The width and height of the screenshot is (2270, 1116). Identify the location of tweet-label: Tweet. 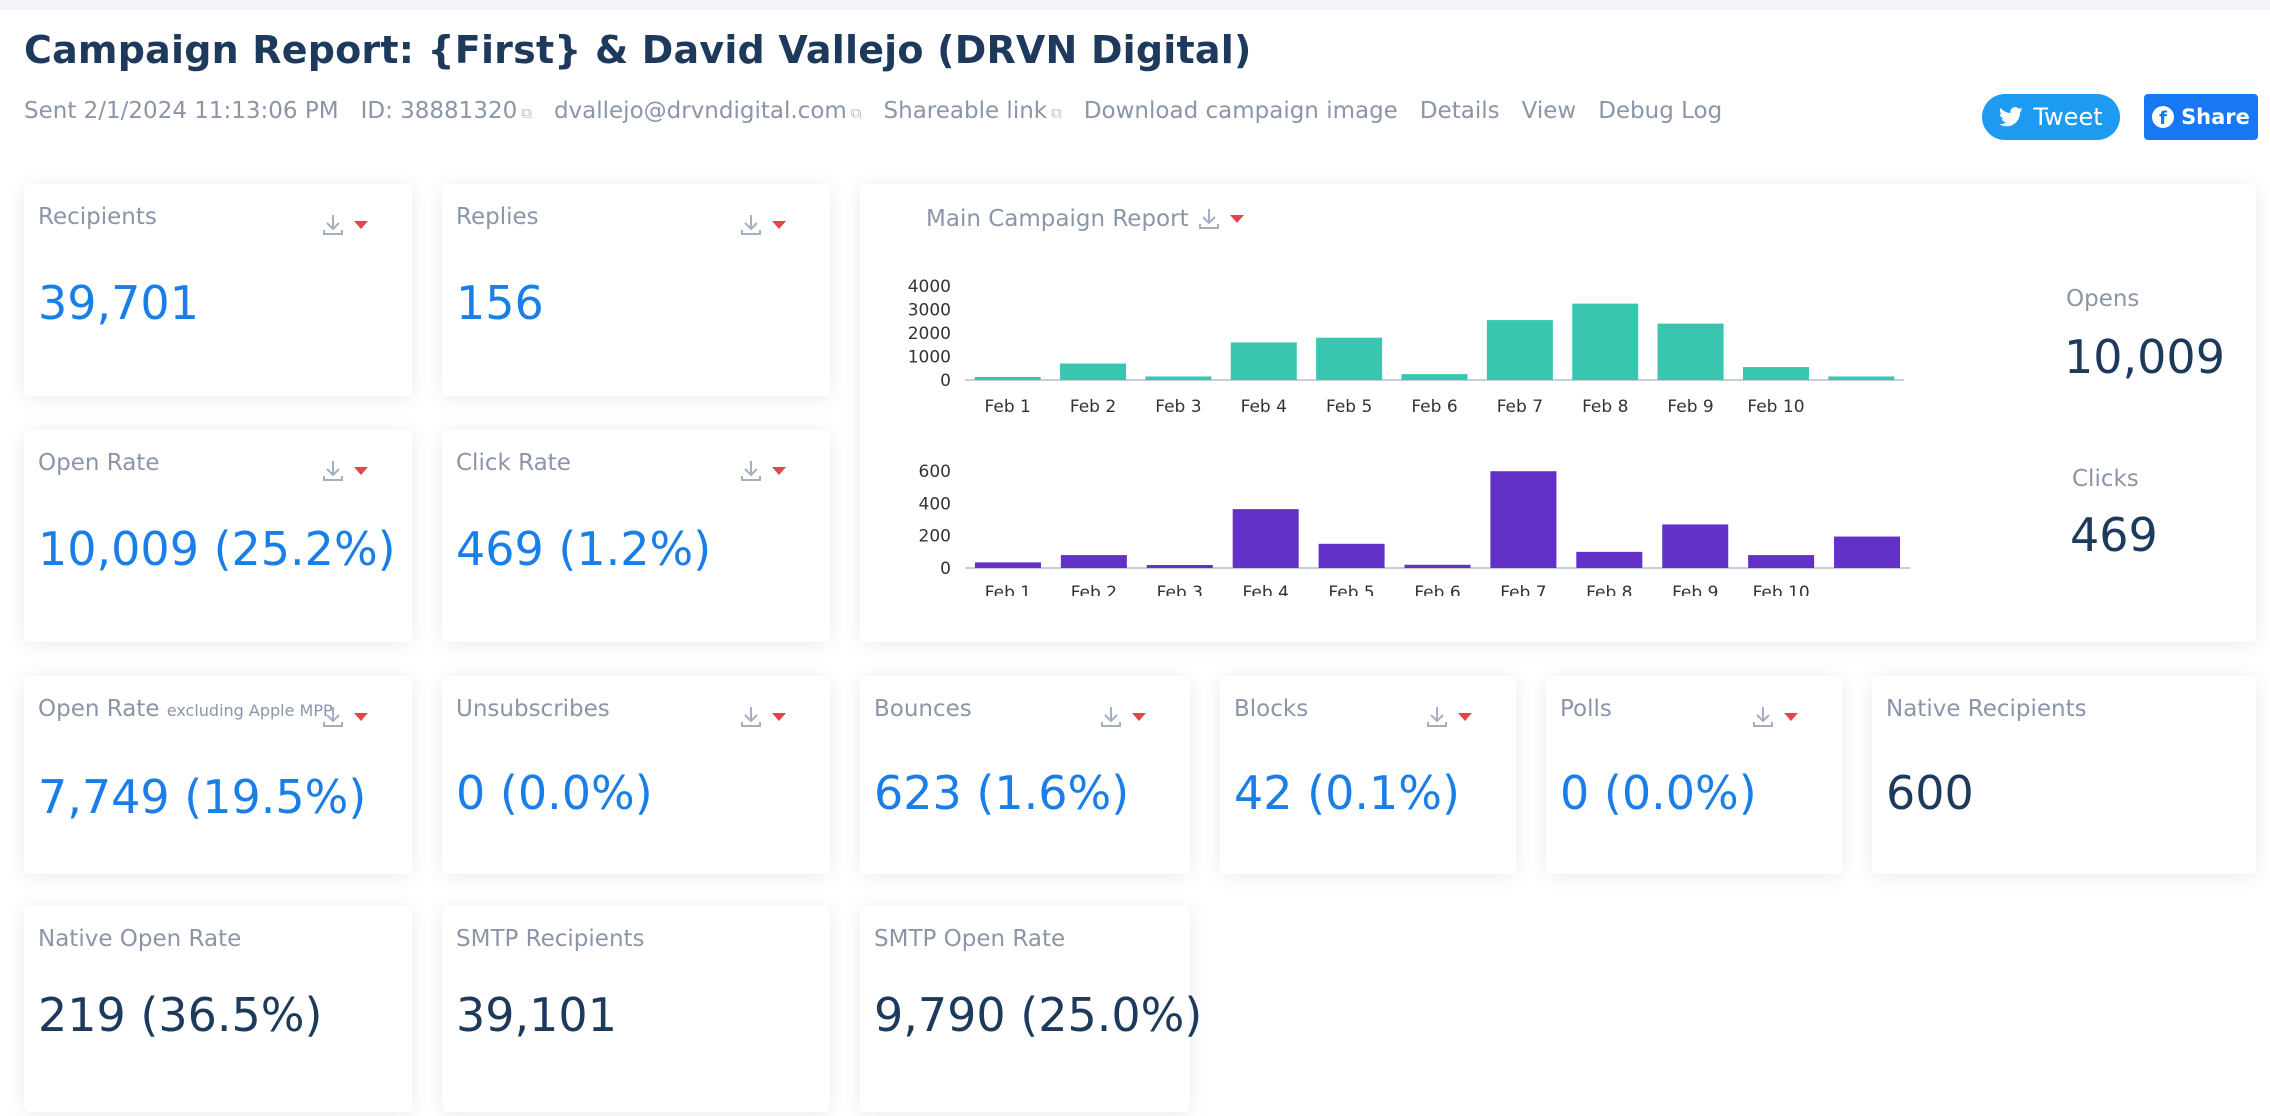
(2068, 117).